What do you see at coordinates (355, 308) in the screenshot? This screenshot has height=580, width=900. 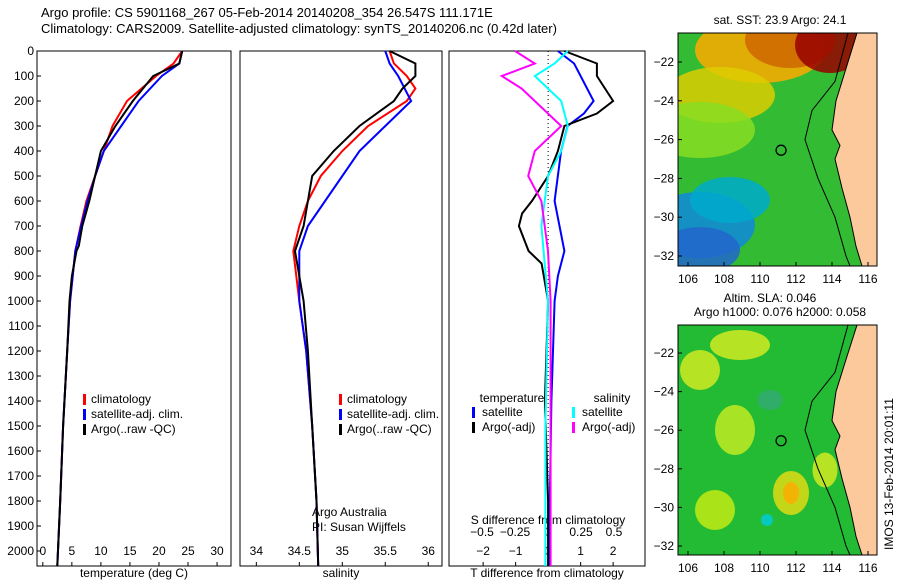 I see `series-argo-raw-qc-` at bounding box center [355, 308].